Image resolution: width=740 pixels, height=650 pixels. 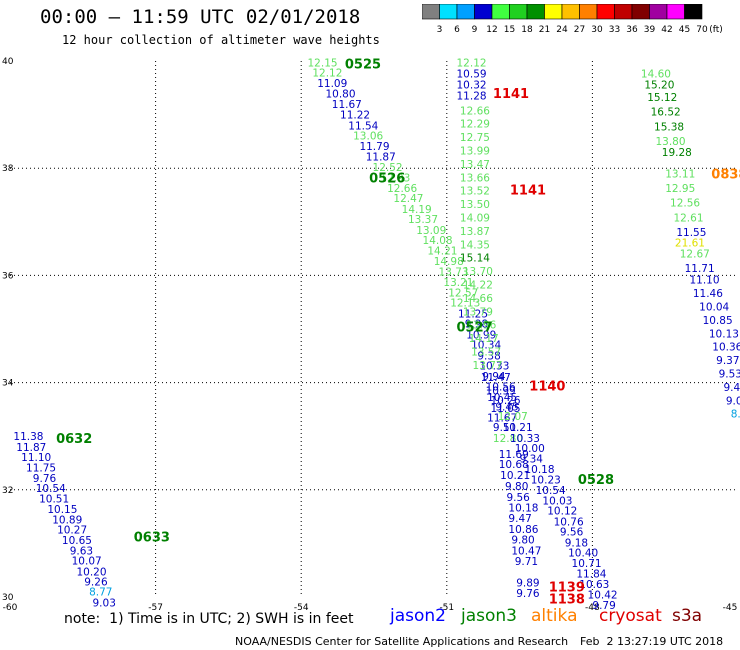 What do you see at coordinates (511, 94) in the screenshot?
I see `pass-time-label: 1141` at bounding box center [511, 94].